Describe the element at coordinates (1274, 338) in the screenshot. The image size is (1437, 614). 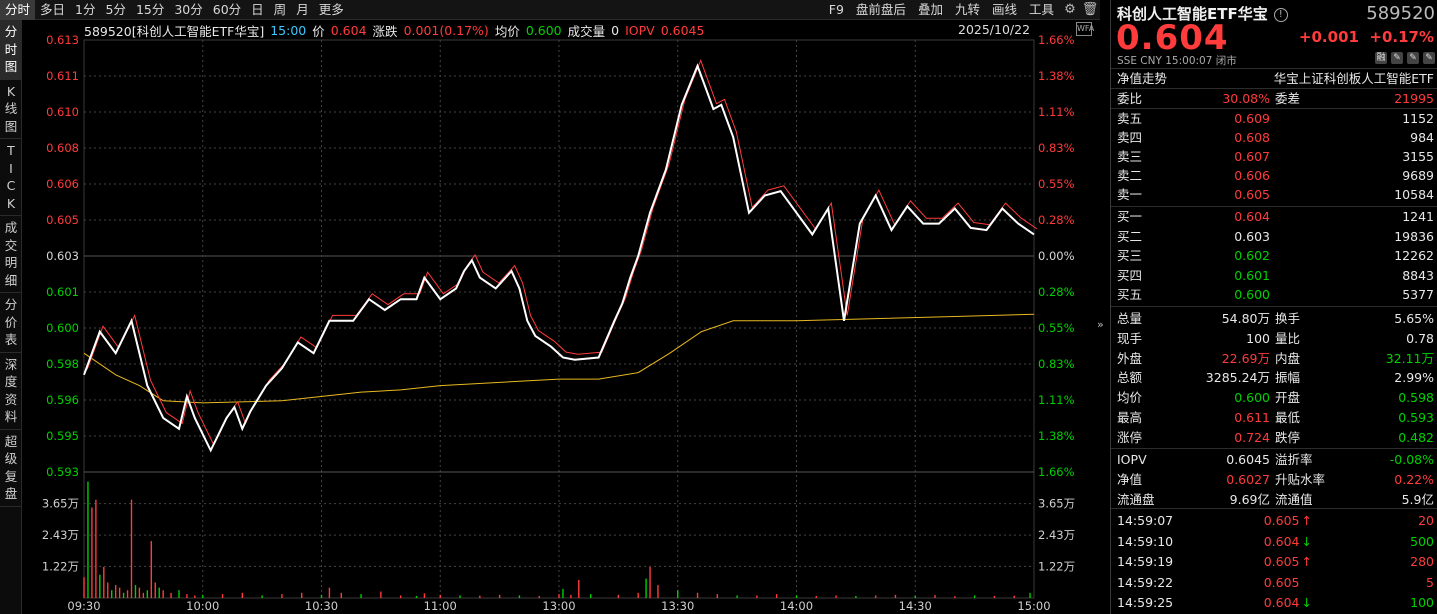
I see `stat-row: 现手 100 量比 0.78` at that location.